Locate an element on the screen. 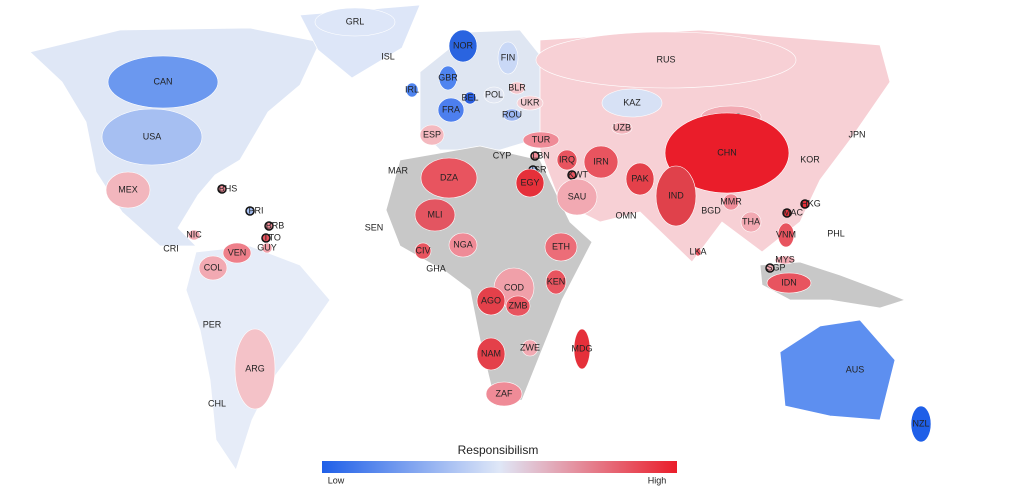 This screenshot has width=1024, height=487. country-label: PRI is located at coordinates (255, 210).